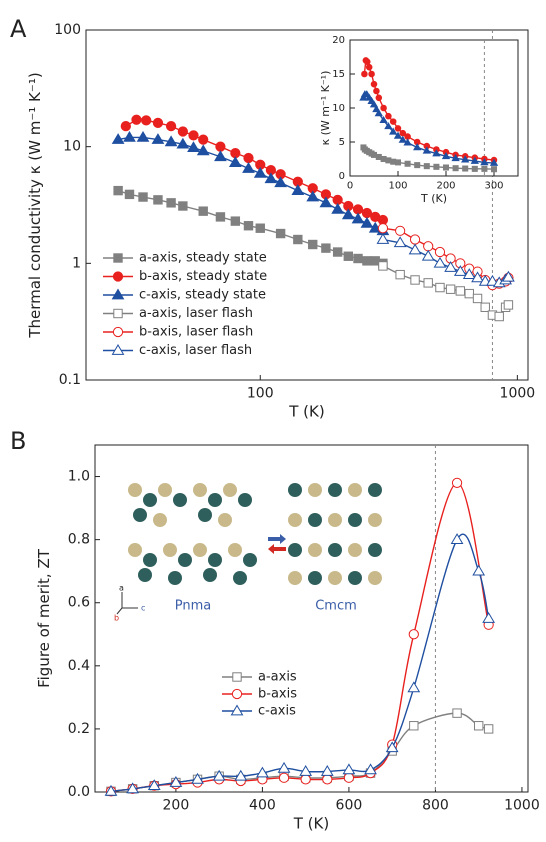 Image resolution: width=546 pixels, height=842 pixels. Describe the element at coordinates (203, 276) in the screenshot. I see `legend-label: b-axis, steady state` at that location.